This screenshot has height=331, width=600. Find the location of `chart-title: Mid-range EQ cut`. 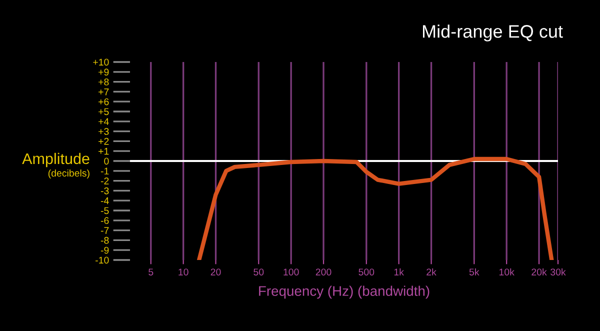

chart-title: Mid-range EQ cut is located at coordinates (493, 33).